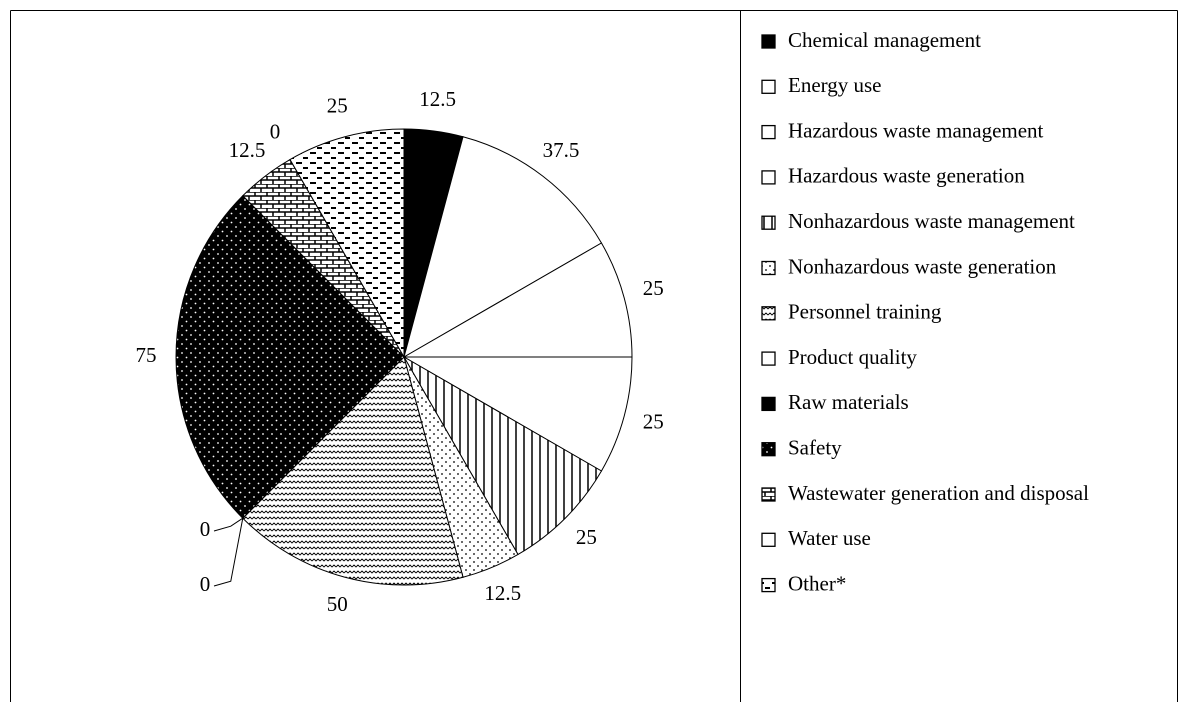 The image size is (1180, 707). Describe the element at coordinates (817, 583) in the screenshot. I see `legend-label: Other*` at that location.